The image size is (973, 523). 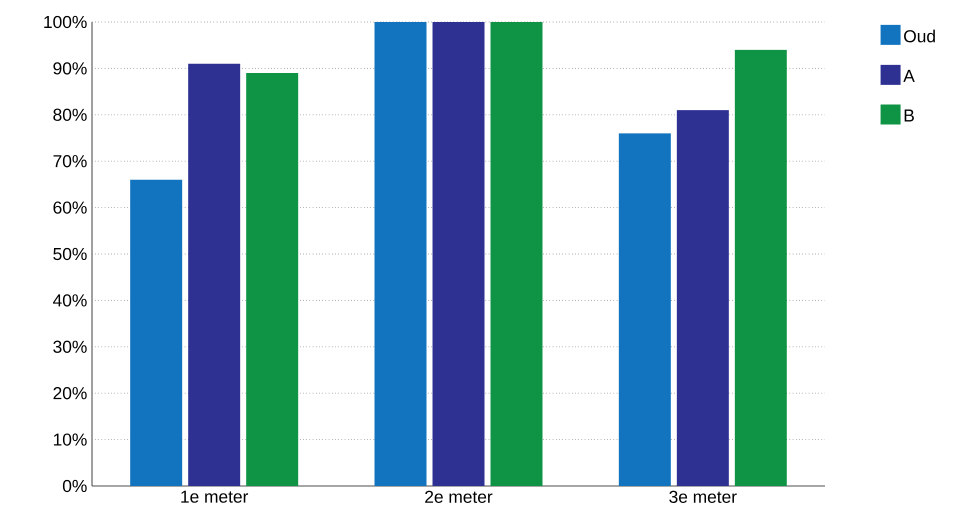 I want to click on x-tick-label: 1e meter, so click(x=214, y=496).